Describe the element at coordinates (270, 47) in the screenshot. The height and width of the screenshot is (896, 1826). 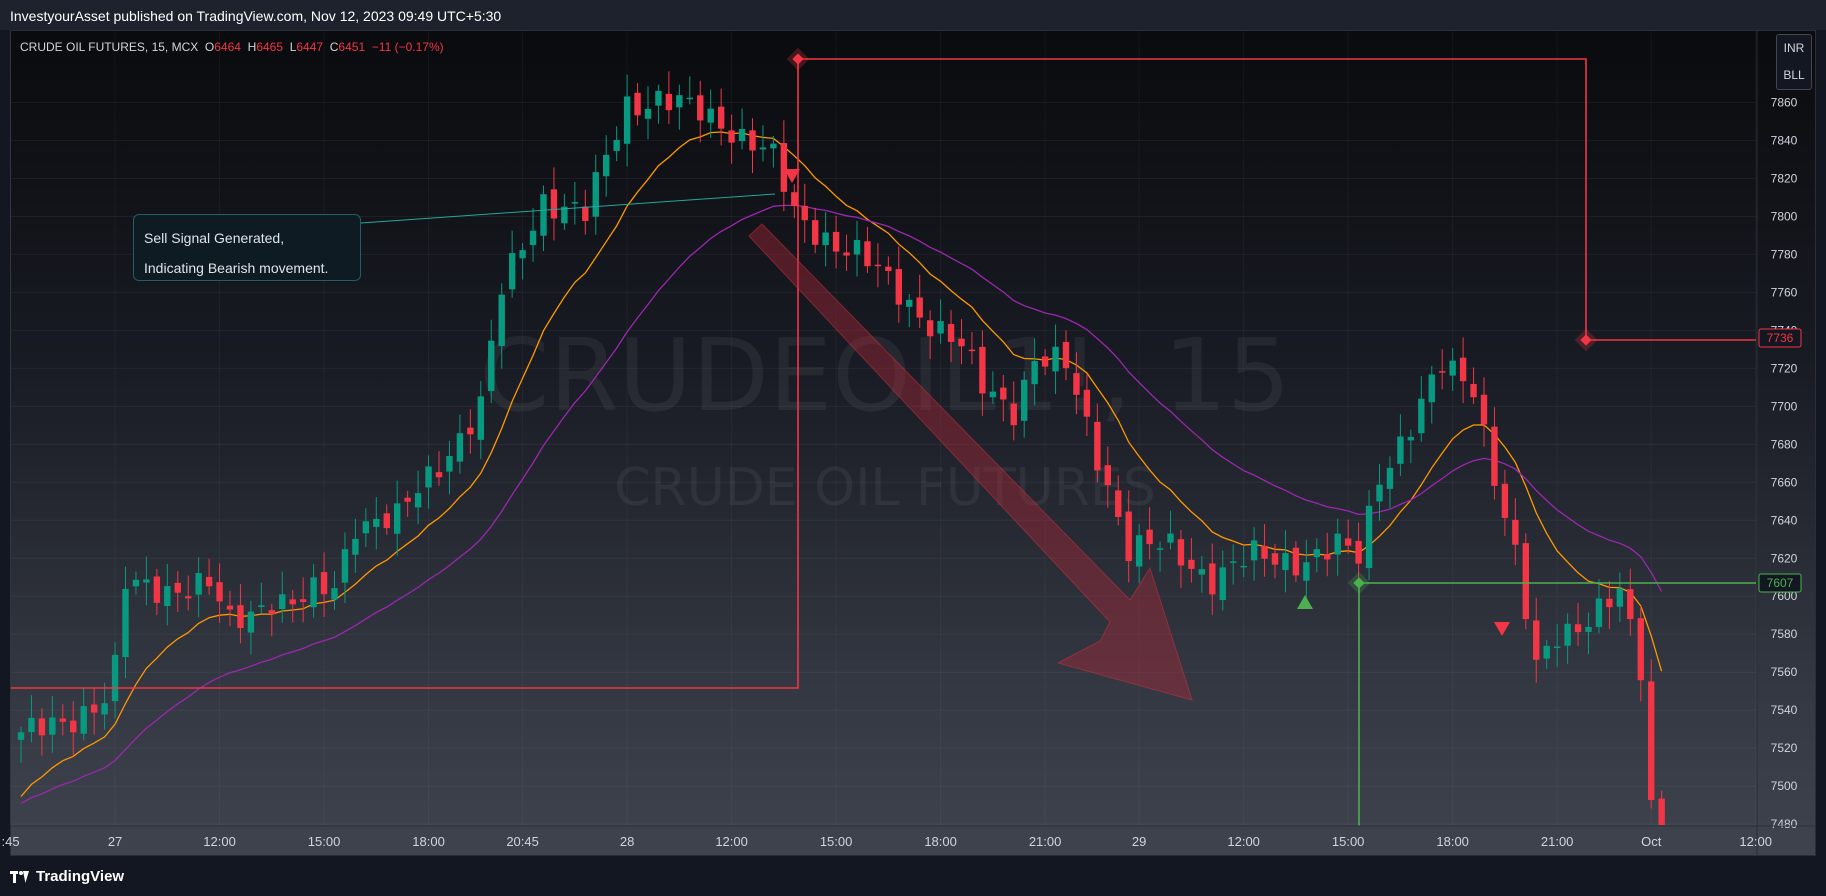
I see `high-value: 6465` at that location.